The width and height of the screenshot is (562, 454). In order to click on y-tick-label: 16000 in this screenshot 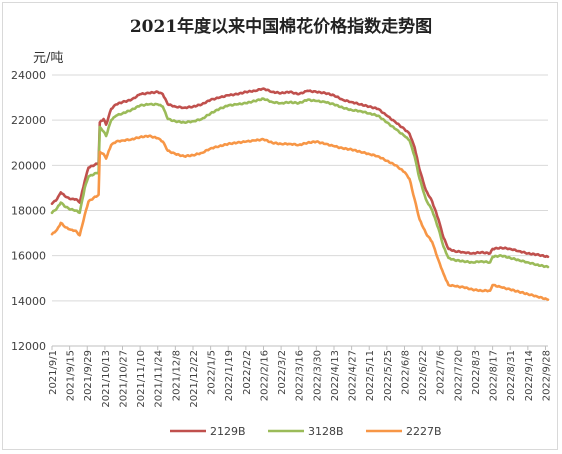, I will do `click(28, 256)`.